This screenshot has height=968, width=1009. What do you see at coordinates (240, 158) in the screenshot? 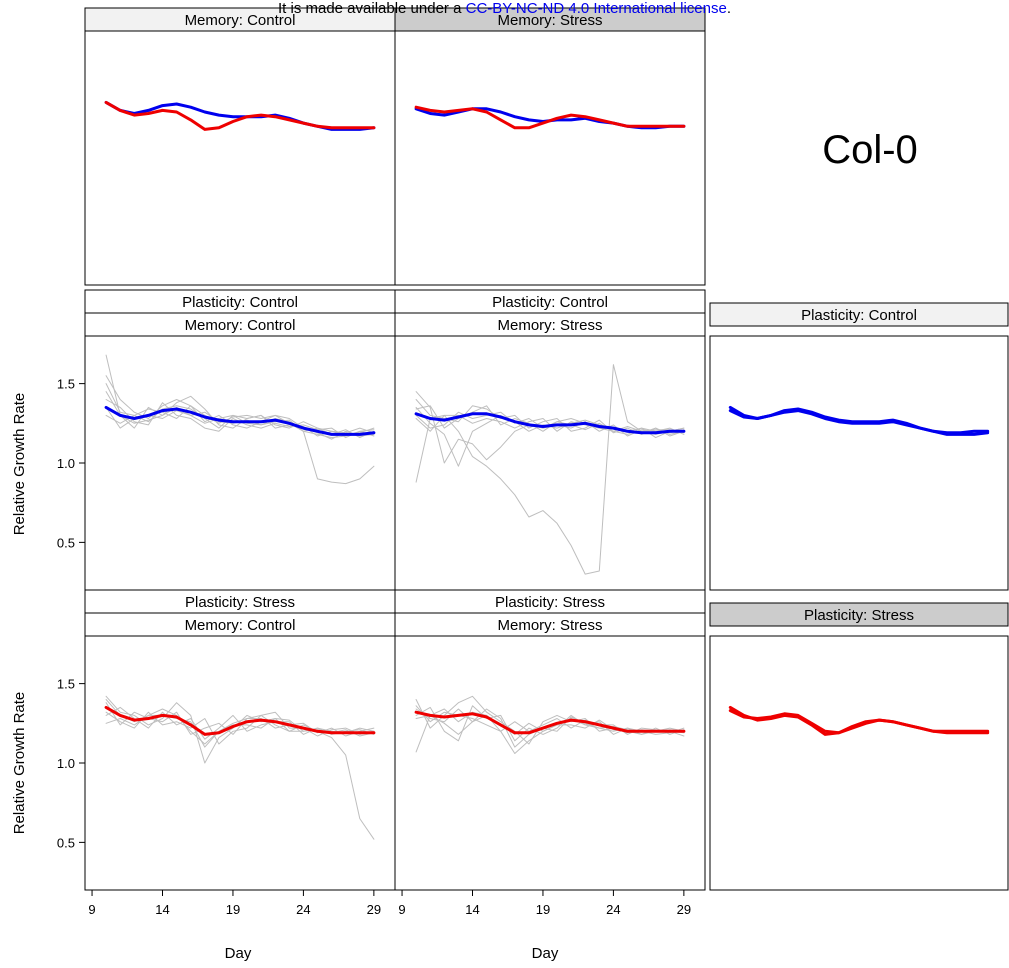
I see `panel-mem_ctrl` at bounding box center [240, 158].